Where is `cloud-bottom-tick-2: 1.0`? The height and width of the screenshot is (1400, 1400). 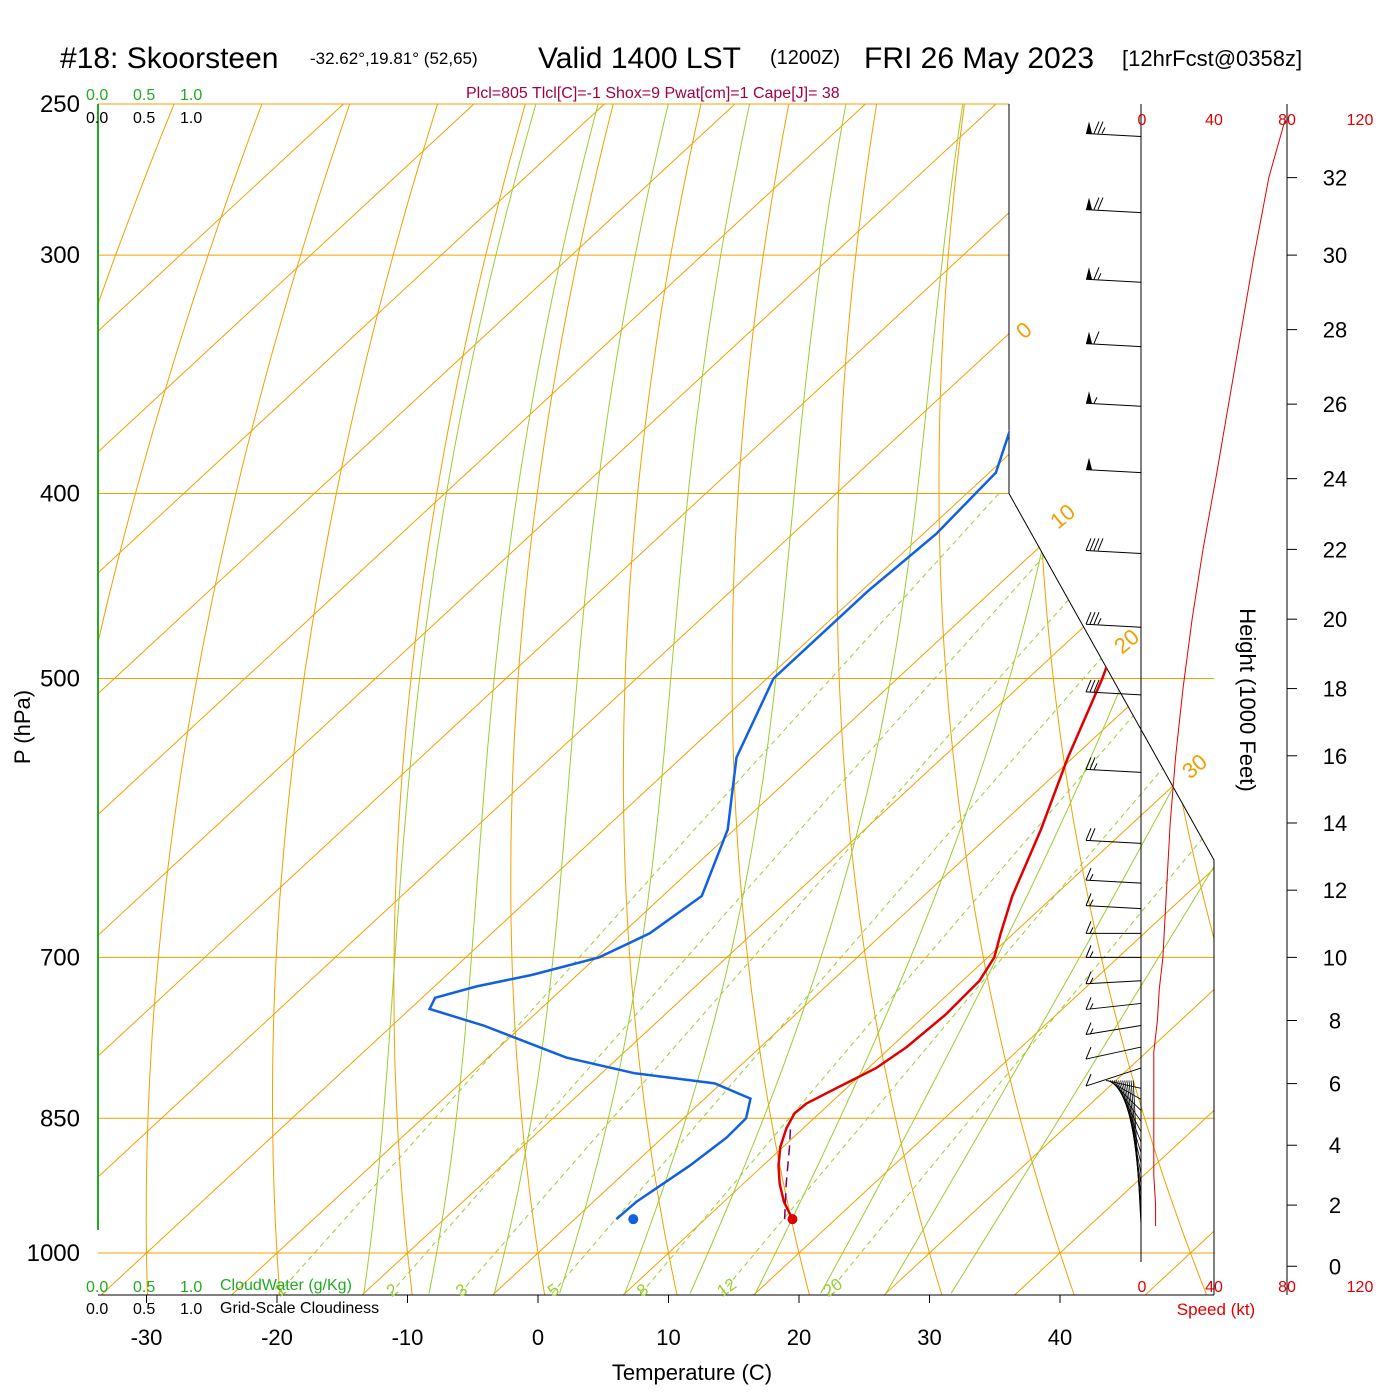
cloud-bottom-tick-2: 1.0 is located at coordinates (191, 1309).